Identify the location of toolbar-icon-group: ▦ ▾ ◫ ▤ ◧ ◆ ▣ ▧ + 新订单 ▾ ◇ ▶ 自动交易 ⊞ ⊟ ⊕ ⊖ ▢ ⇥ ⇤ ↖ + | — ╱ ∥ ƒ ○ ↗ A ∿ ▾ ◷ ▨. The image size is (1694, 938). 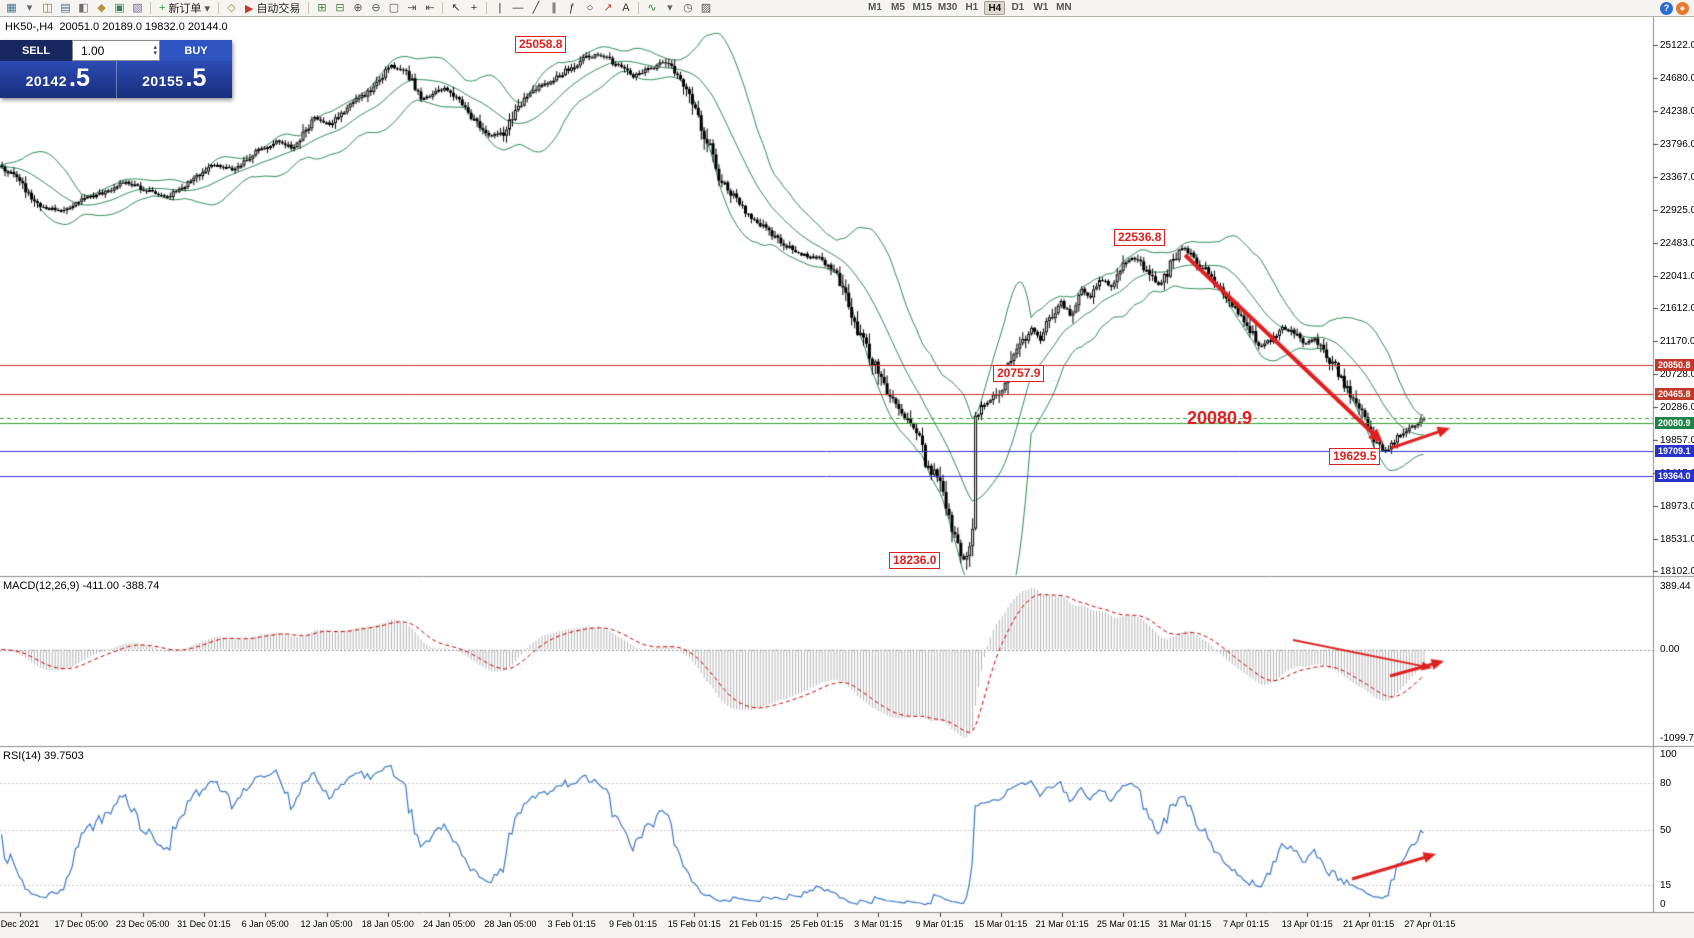
(358, 8).